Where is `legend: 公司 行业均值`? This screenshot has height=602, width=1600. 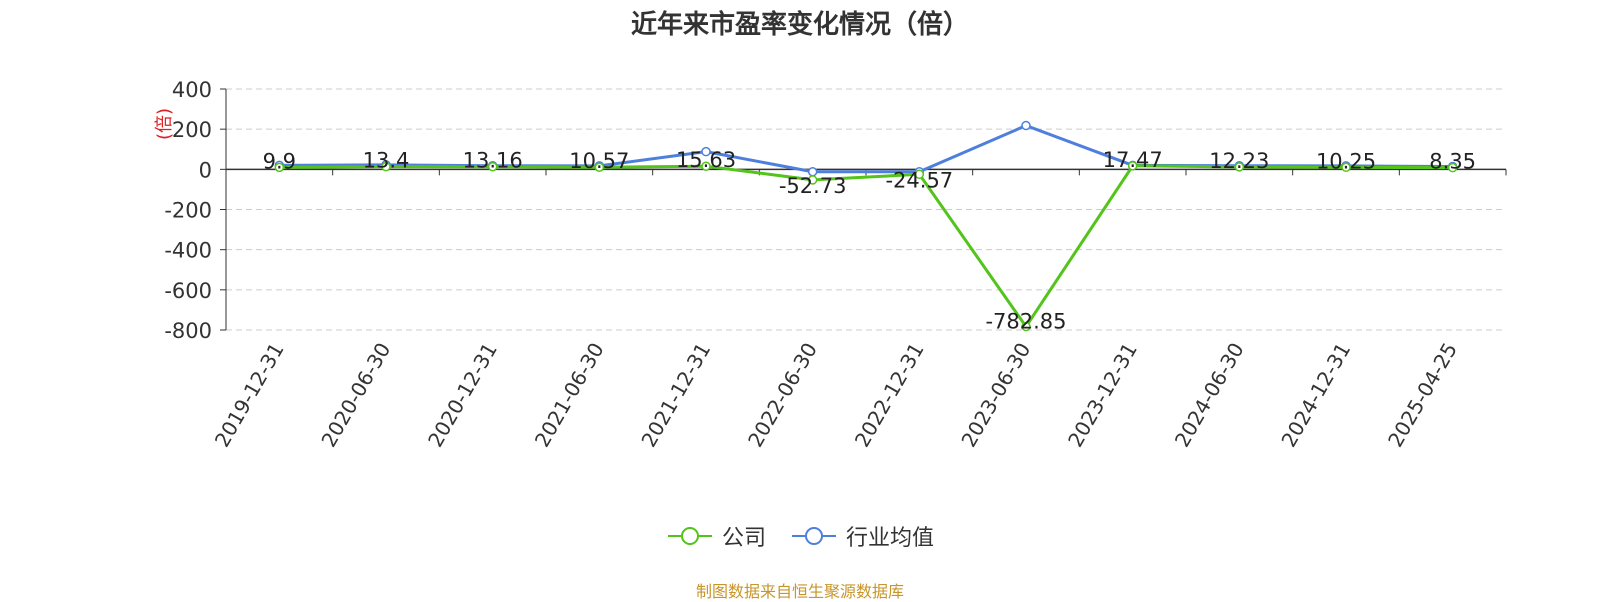 legend: 公司 行业均值 is located at coordinates (800, 536).